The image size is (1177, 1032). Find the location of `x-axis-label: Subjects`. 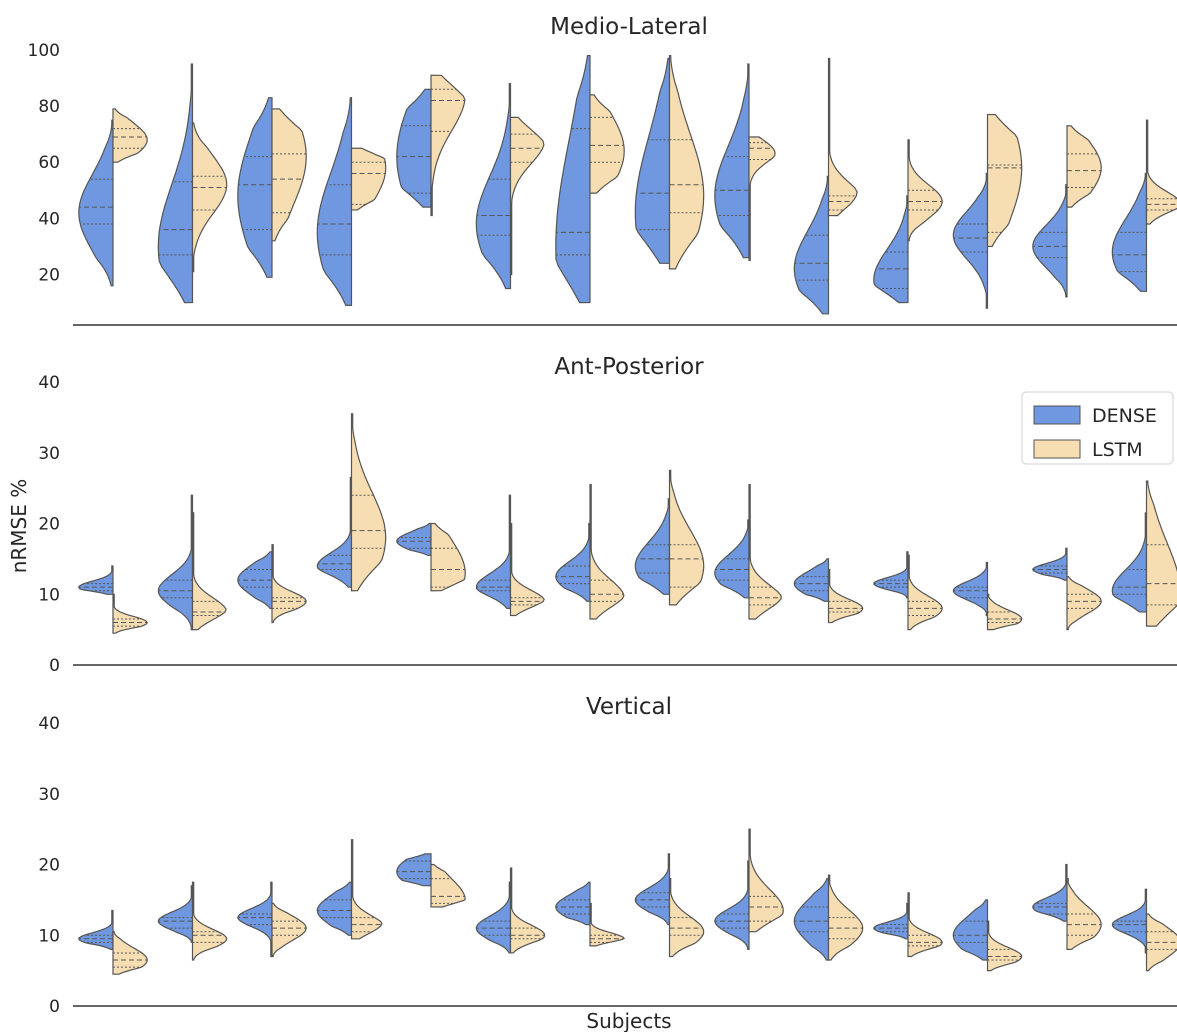

x-axis-label: Subjects is located at coordinates (628, 1020).